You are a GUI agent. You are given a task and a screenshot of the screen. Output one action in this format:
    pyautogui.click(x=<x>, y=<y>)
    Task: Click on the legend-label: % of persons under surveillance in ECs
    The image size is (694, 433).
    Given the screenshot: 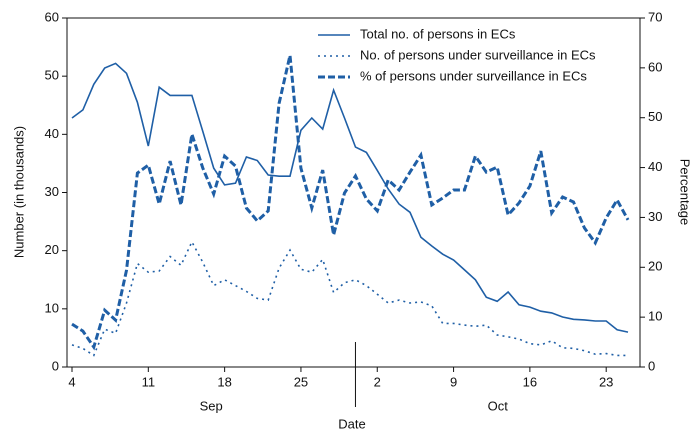 What is the action you would take?
    pyautogui.click(x=473, y=75)
    